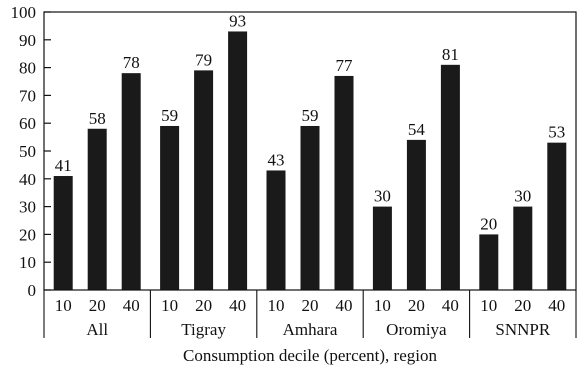 The image size is (584, 376). Describe the element at coordinates (203, 329) in the screenshot. I see `group-label-tigray: Tigray` at that location.